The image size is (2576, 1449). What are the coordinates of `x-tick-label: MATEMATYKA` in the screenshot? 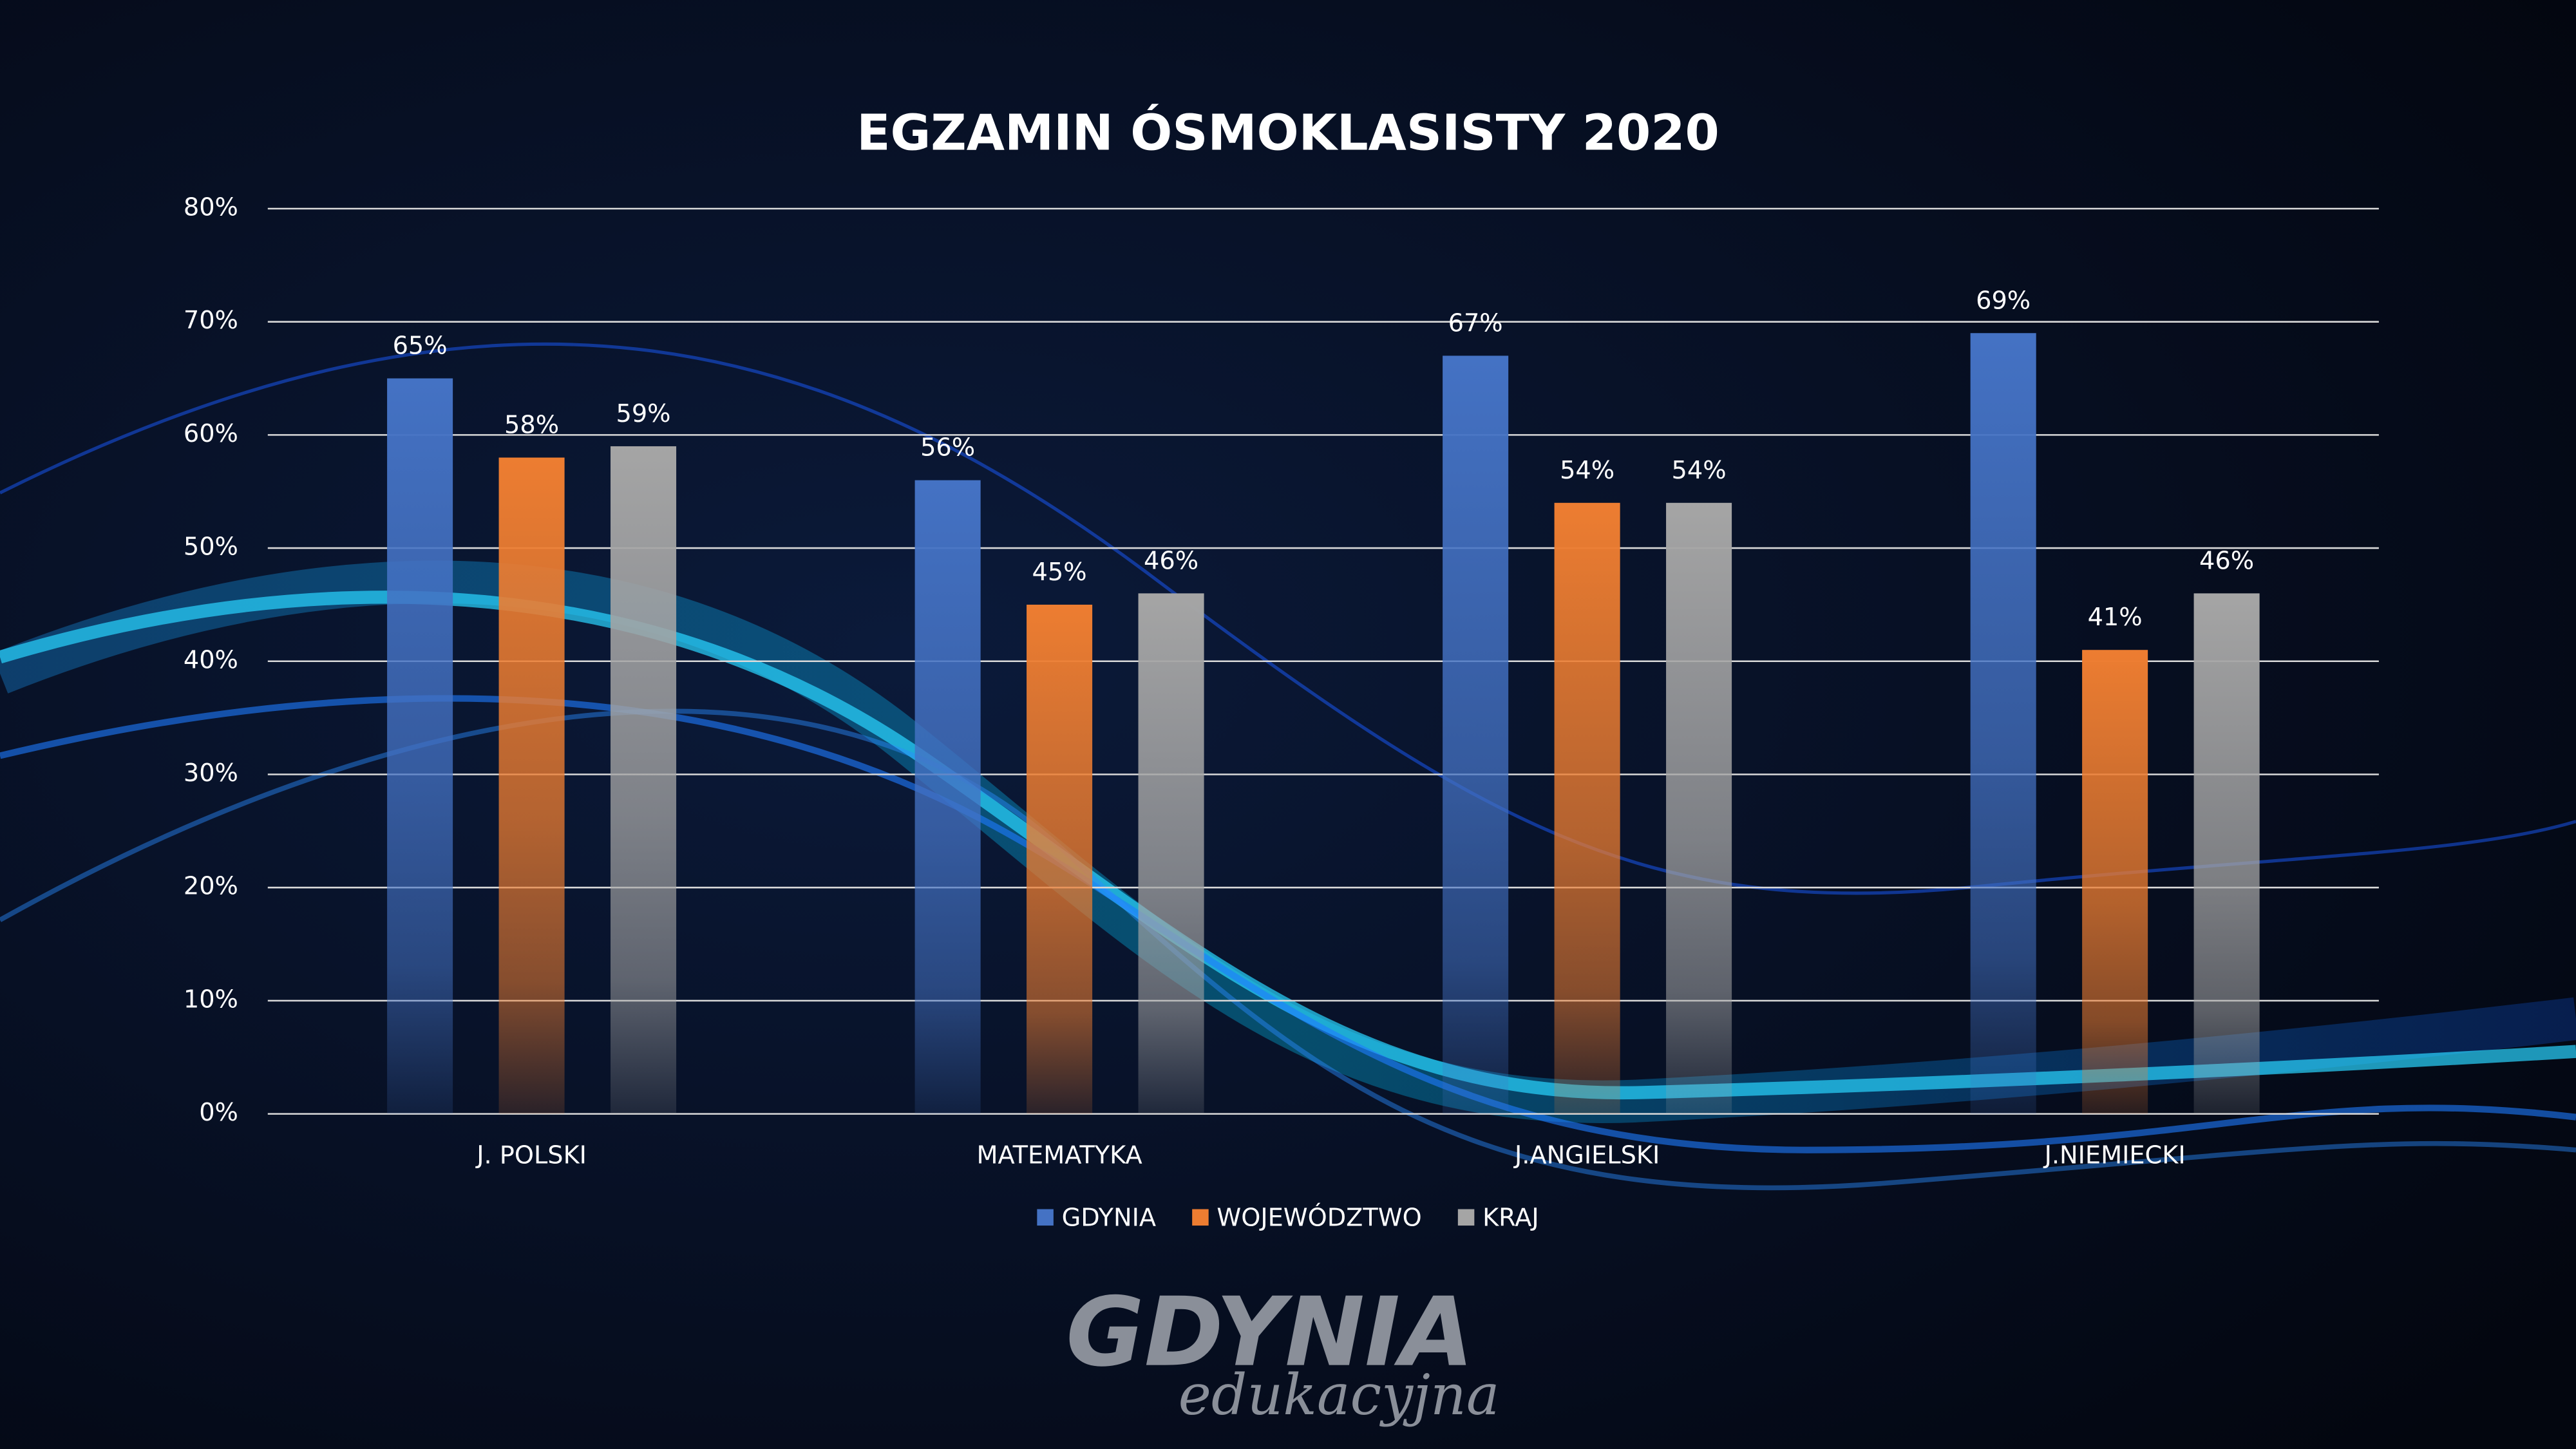 It's located at (1059, 1156).